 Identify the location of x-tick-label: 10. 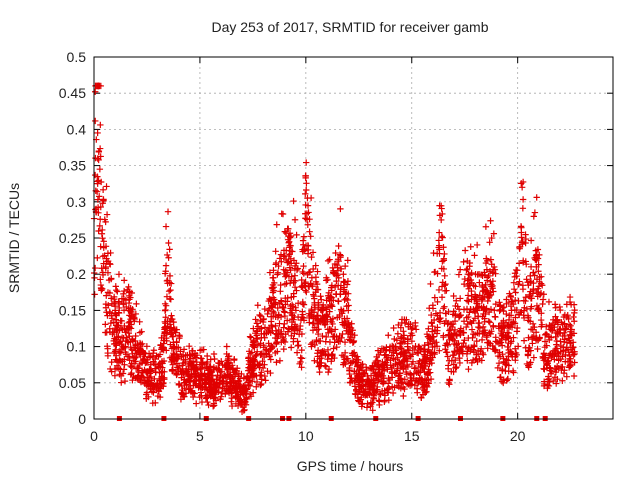
(306, 436).